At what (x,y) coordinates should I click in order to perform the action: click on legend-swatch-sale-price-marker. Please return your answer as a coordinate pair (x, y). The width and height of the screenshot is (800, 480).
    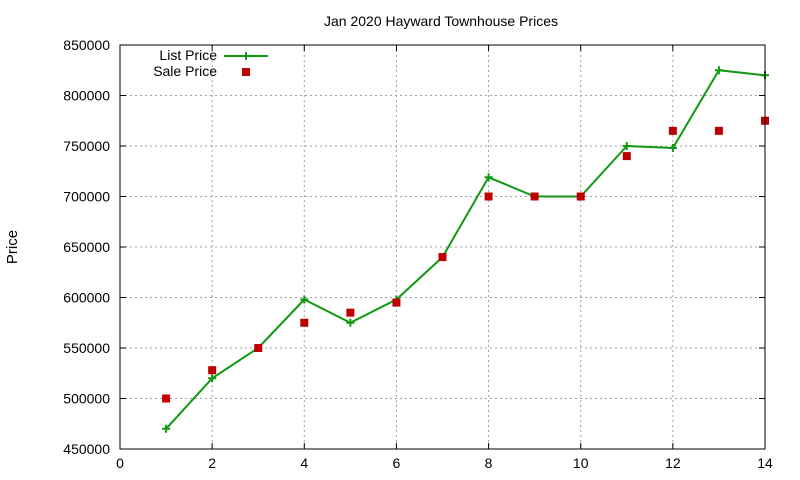
    Looking at the image, I should click on (246, 72).